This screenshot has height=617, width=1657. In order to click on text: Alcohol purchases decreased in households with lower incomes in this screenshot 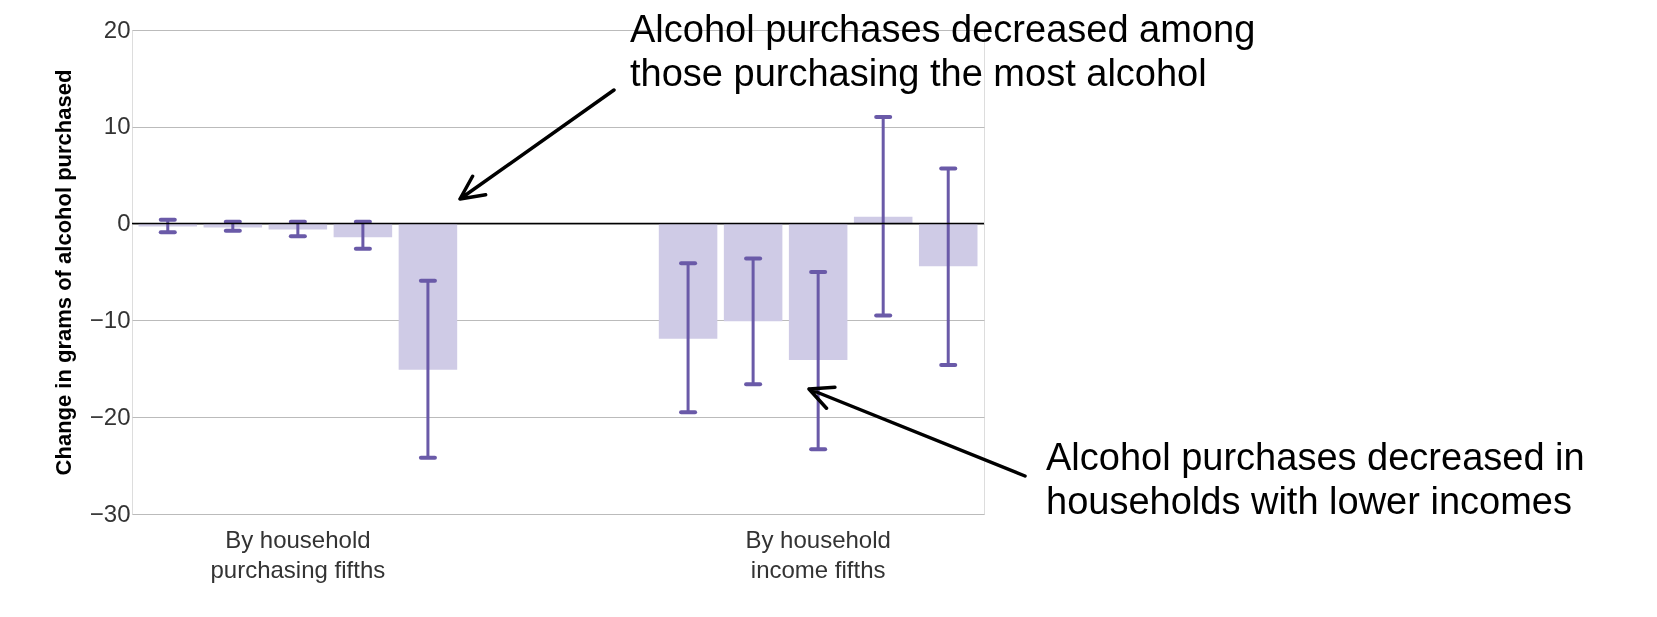, I will do `click(1315, 479)`.